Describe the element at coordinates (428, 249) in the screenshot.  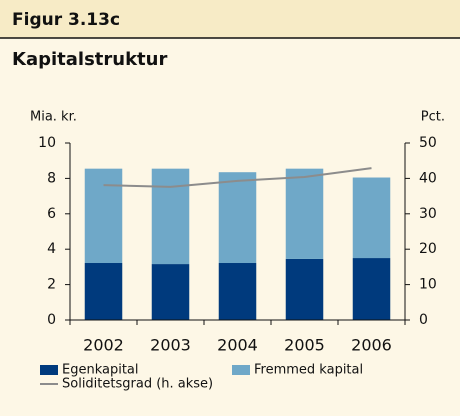
I see `y2-tick-label: 20` at that location.